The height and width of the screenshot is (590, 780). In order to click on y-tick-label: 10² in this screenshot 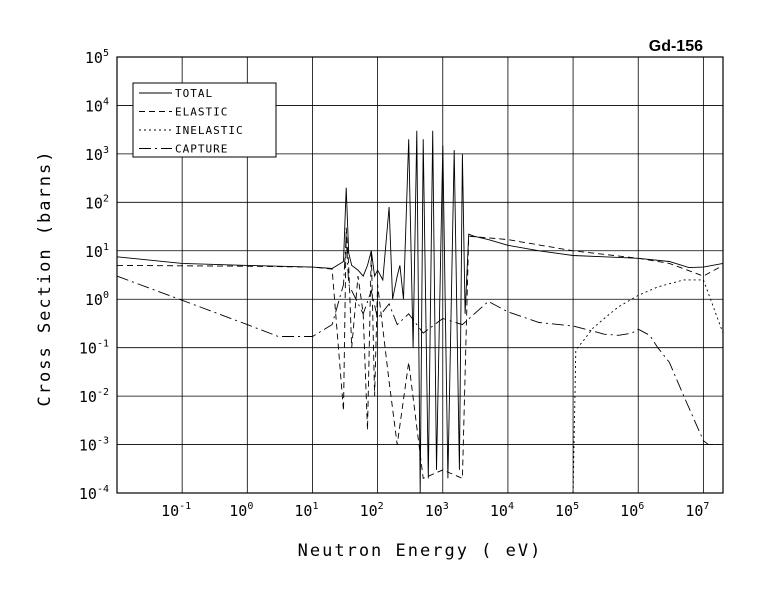, I will do `click(97, 202)`.